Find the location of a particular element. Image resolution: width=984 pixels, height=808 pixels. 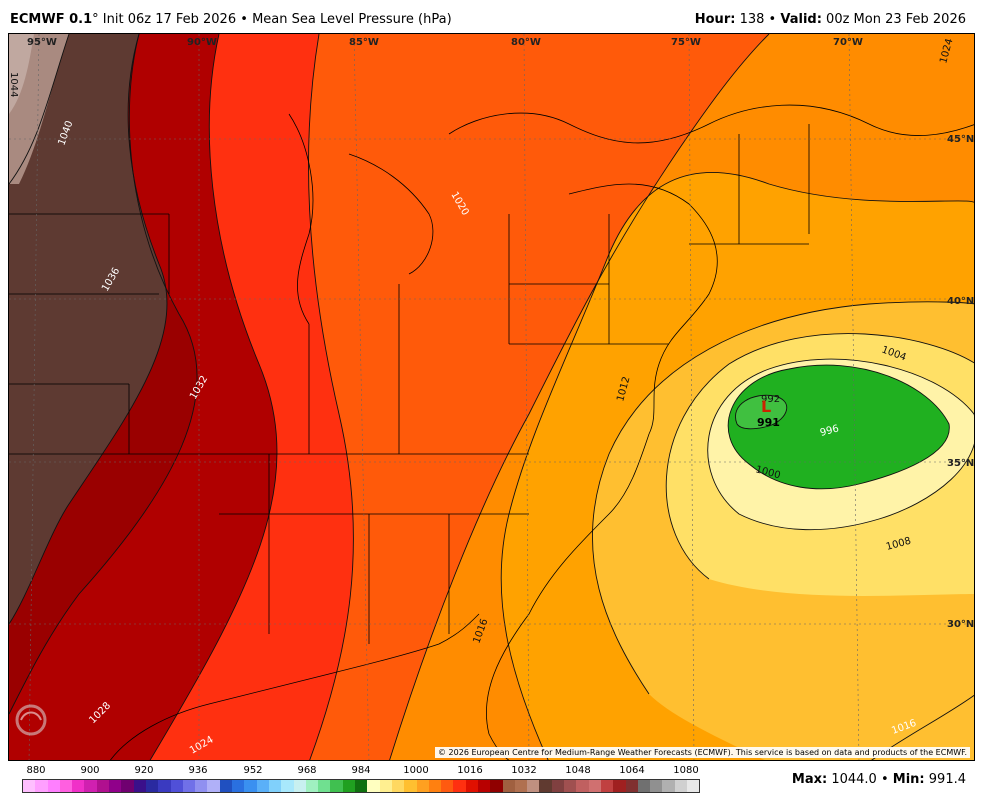

colorbar-label: 968 is located at coordinates (307, 770).